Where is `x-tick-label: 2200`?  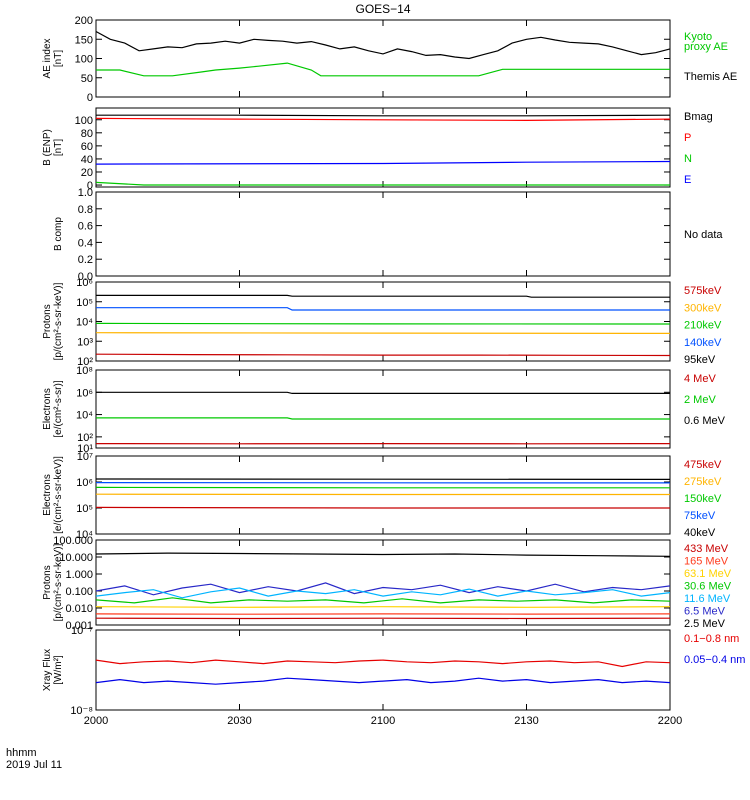 x-tick-label: 2200 is located at coordinates (670, 721).